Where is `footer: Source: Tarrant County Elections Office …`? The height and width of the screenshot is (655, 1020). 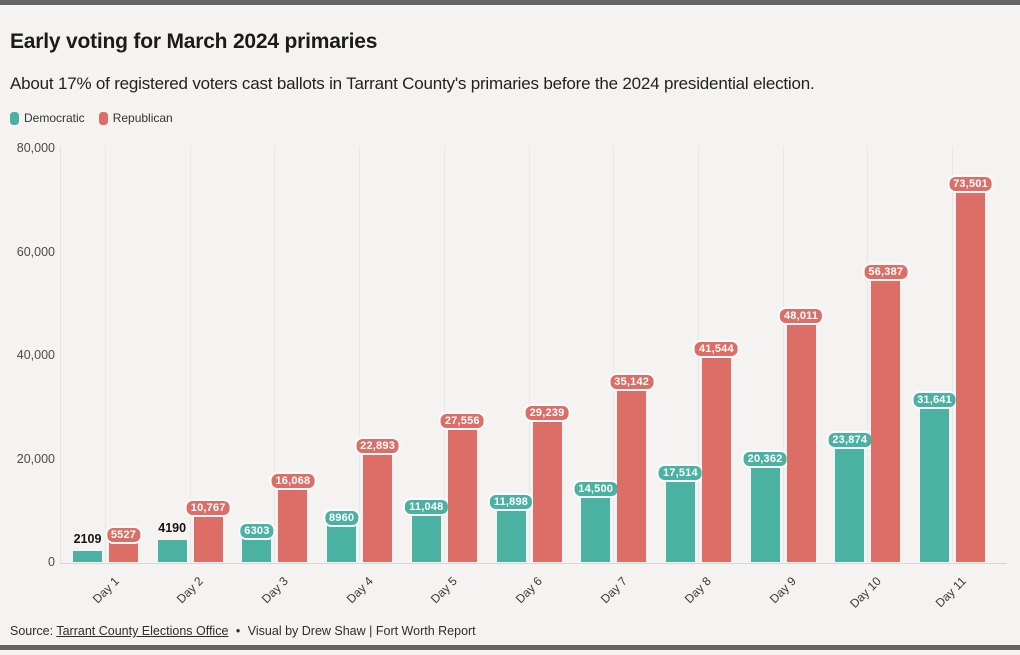
footer: Source: Tarrant County Elections Office … is located at coordinates (243, 631).